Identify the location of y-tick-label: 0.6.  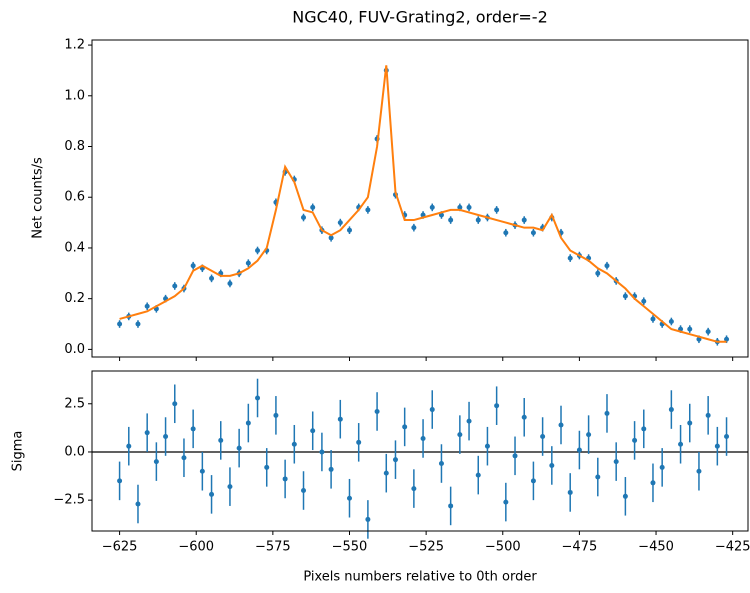
(74, 197).